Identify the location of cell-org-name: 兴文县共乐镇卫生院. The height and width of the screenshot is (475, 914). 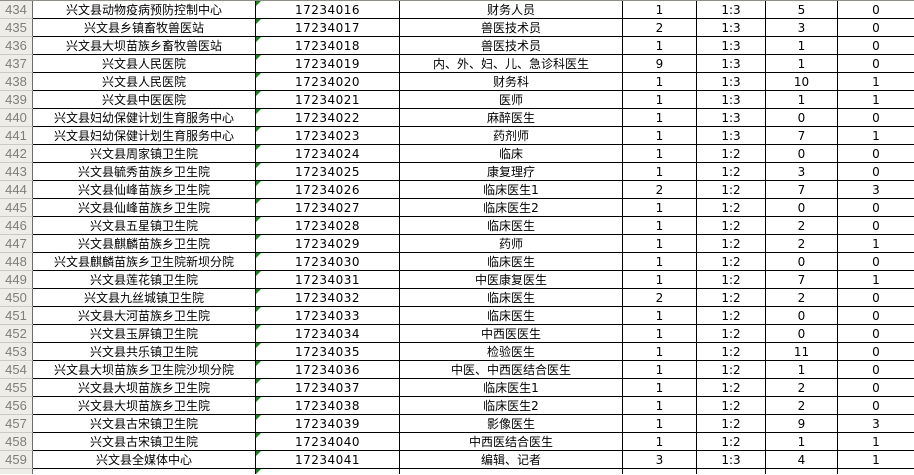
(144, 352).